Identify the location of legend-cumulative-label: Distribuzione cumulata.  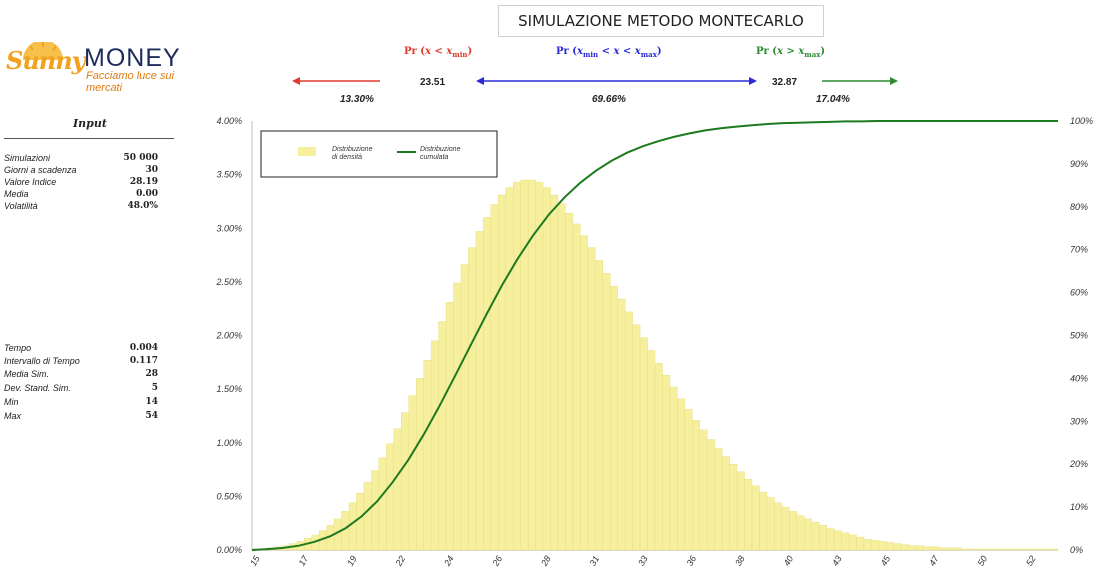
(440, 153).